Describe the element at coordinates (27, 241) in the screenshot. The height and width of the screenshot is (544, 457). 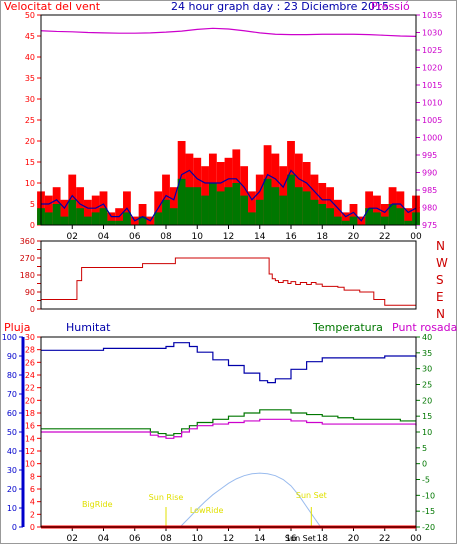
I see `direction-axis-tick-label: 360` at that location.